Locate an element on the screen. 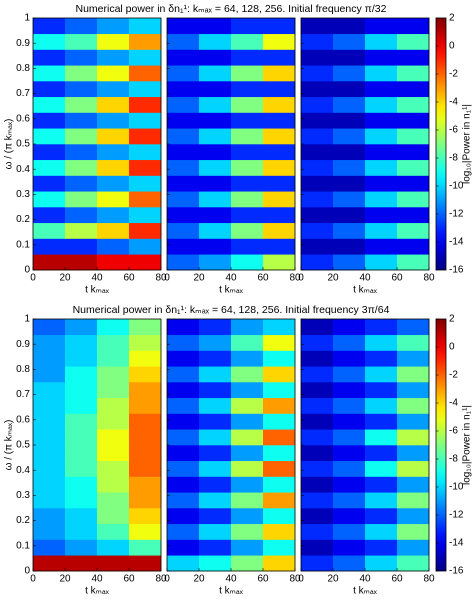  x-tick-label: 60 is located at coordinates (129, 579).